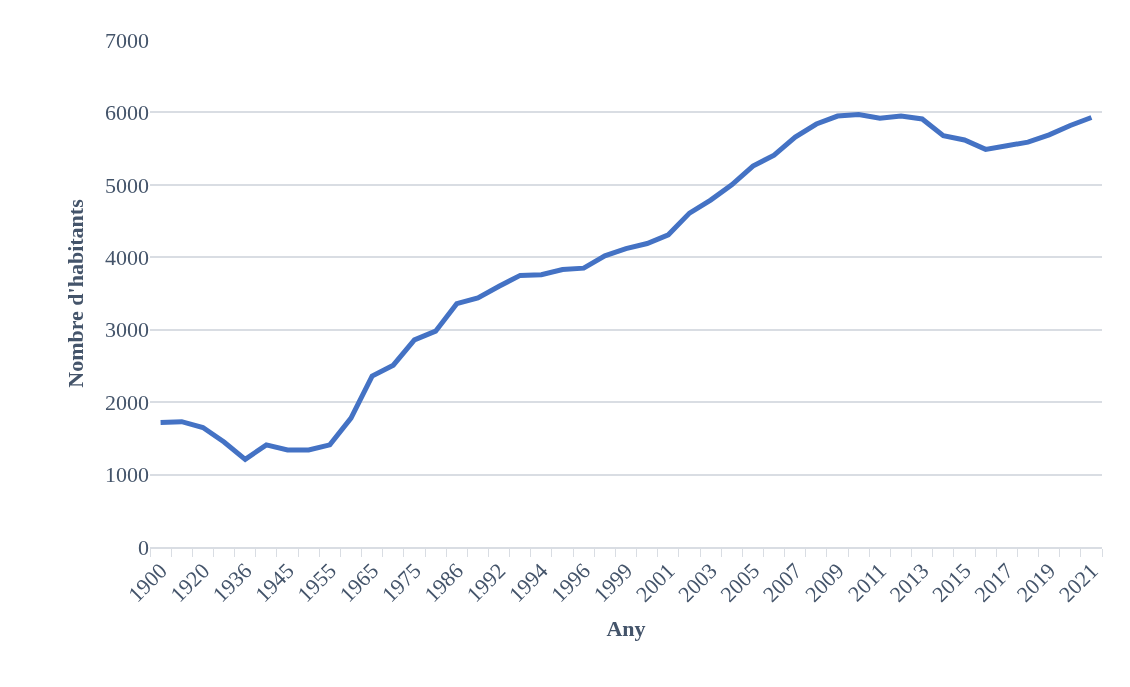 This screenshot has width=1130, height=687. Describe the element at coordinates (127, 330) in the screenshot. I see `y-tick-label: 3000` at that location.